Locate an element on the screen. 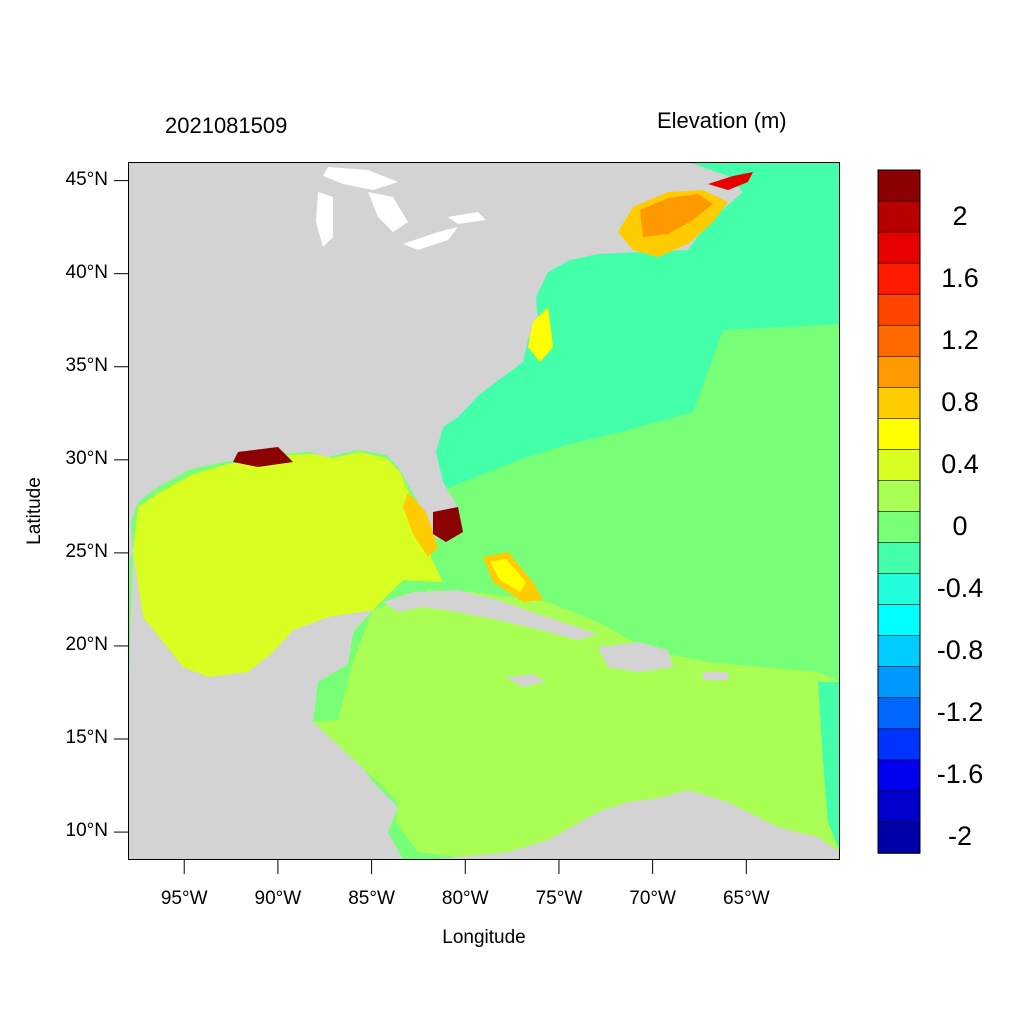  surge-louisiana-coast is located at coordinates (263, 457).